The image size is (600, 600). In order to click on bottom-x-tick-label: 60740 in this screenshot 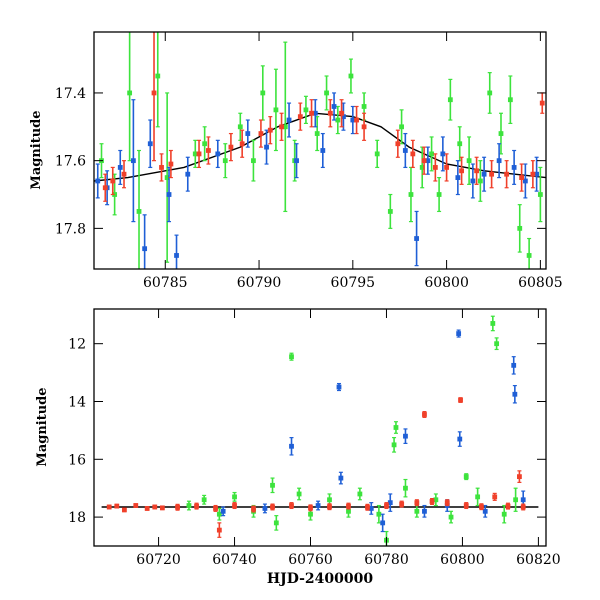, I will do `click(234, 560)`.